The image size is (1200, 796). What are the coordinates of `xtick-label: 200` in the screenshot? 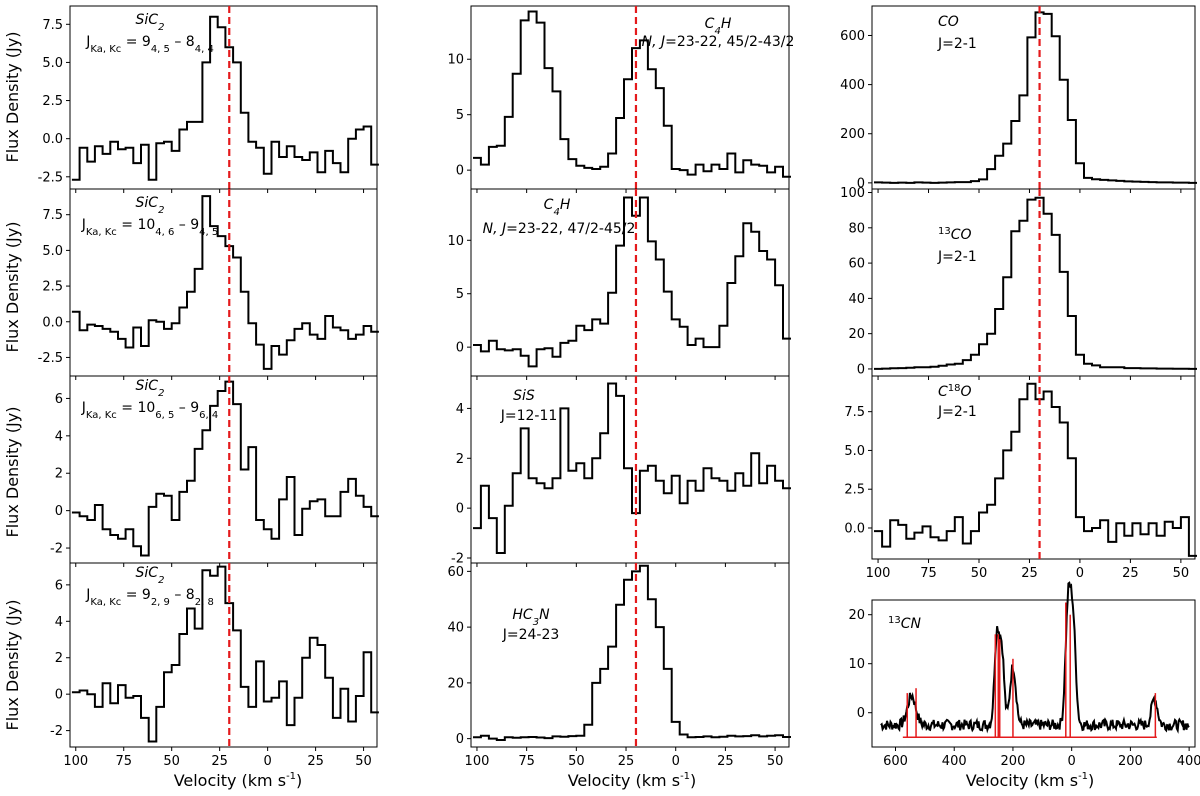 It's located at (1013, 761).